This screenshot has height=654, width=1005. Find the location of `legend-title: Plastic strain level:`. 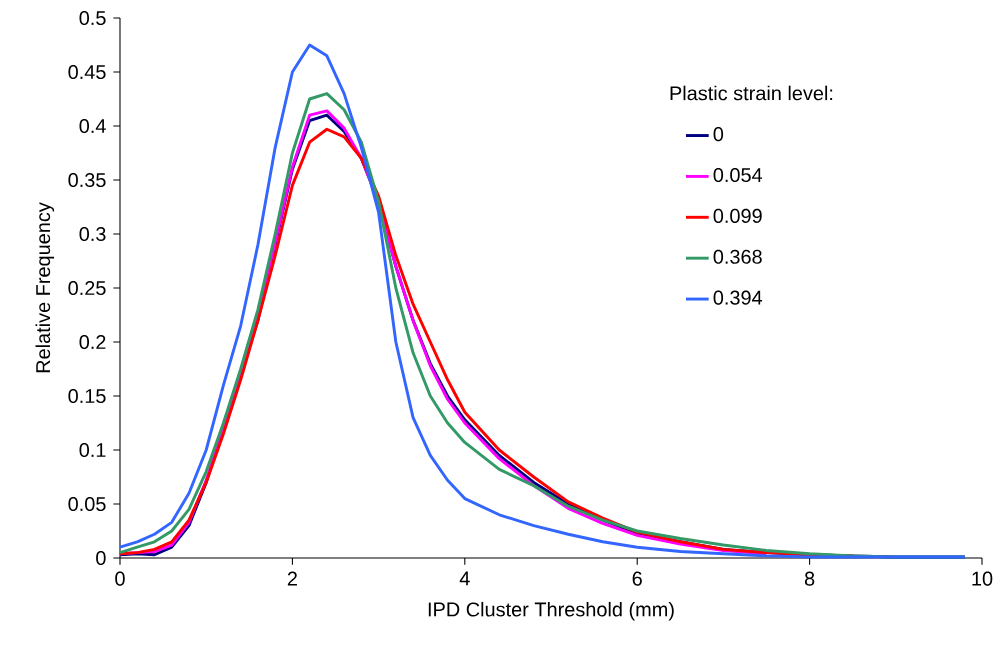

legend-title: Plastic strain level: is located at coordinates (751, 93).